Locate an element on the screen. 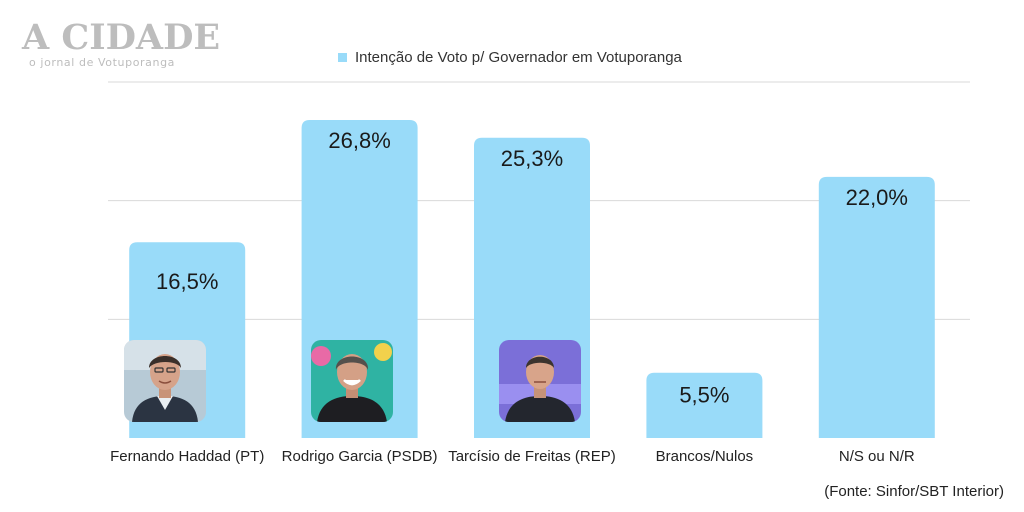  garcia-photo is located at coordinates (352, 381).